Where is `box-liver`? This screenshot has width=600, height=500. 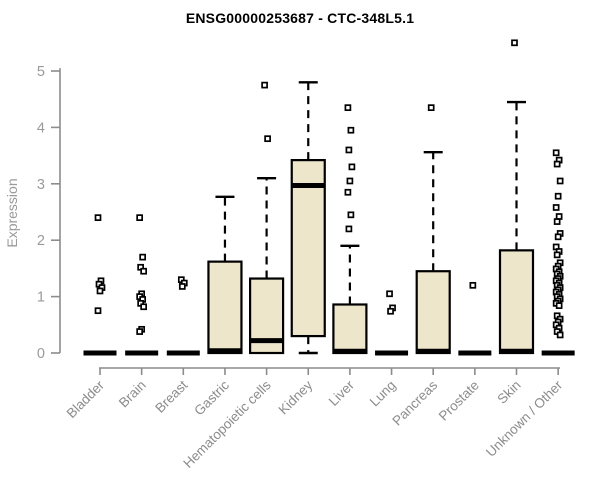 box-liver is located at coordinates (350, 329).